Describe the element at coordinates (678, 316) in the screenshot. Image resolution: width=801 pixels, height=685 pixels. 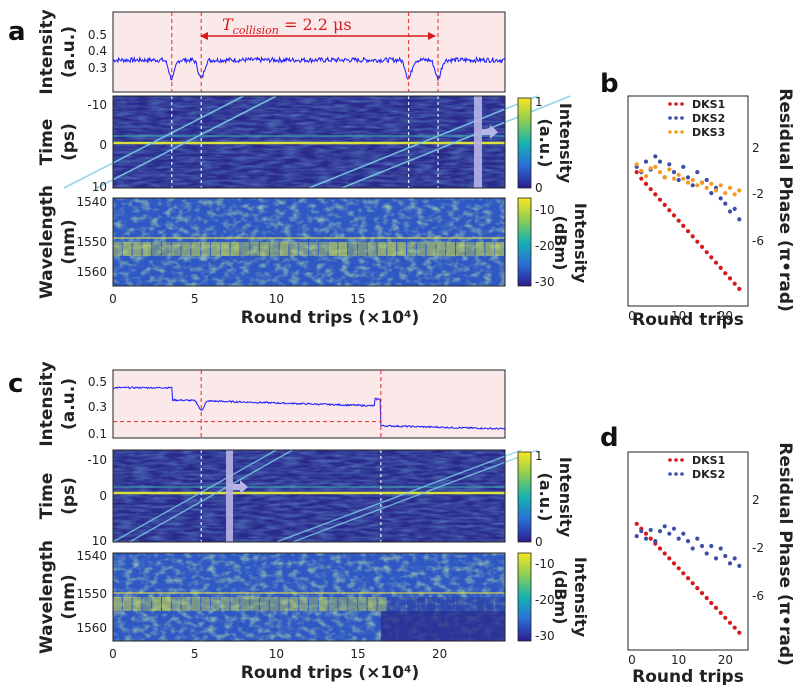
I see `x-tick-label: 10` at that location.